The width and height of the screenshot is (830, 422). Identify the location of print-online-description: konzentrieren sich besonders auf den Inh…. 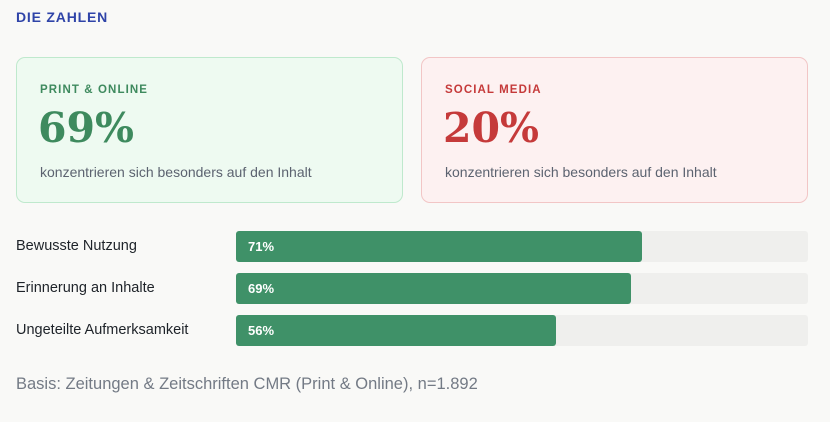
(176, 172).